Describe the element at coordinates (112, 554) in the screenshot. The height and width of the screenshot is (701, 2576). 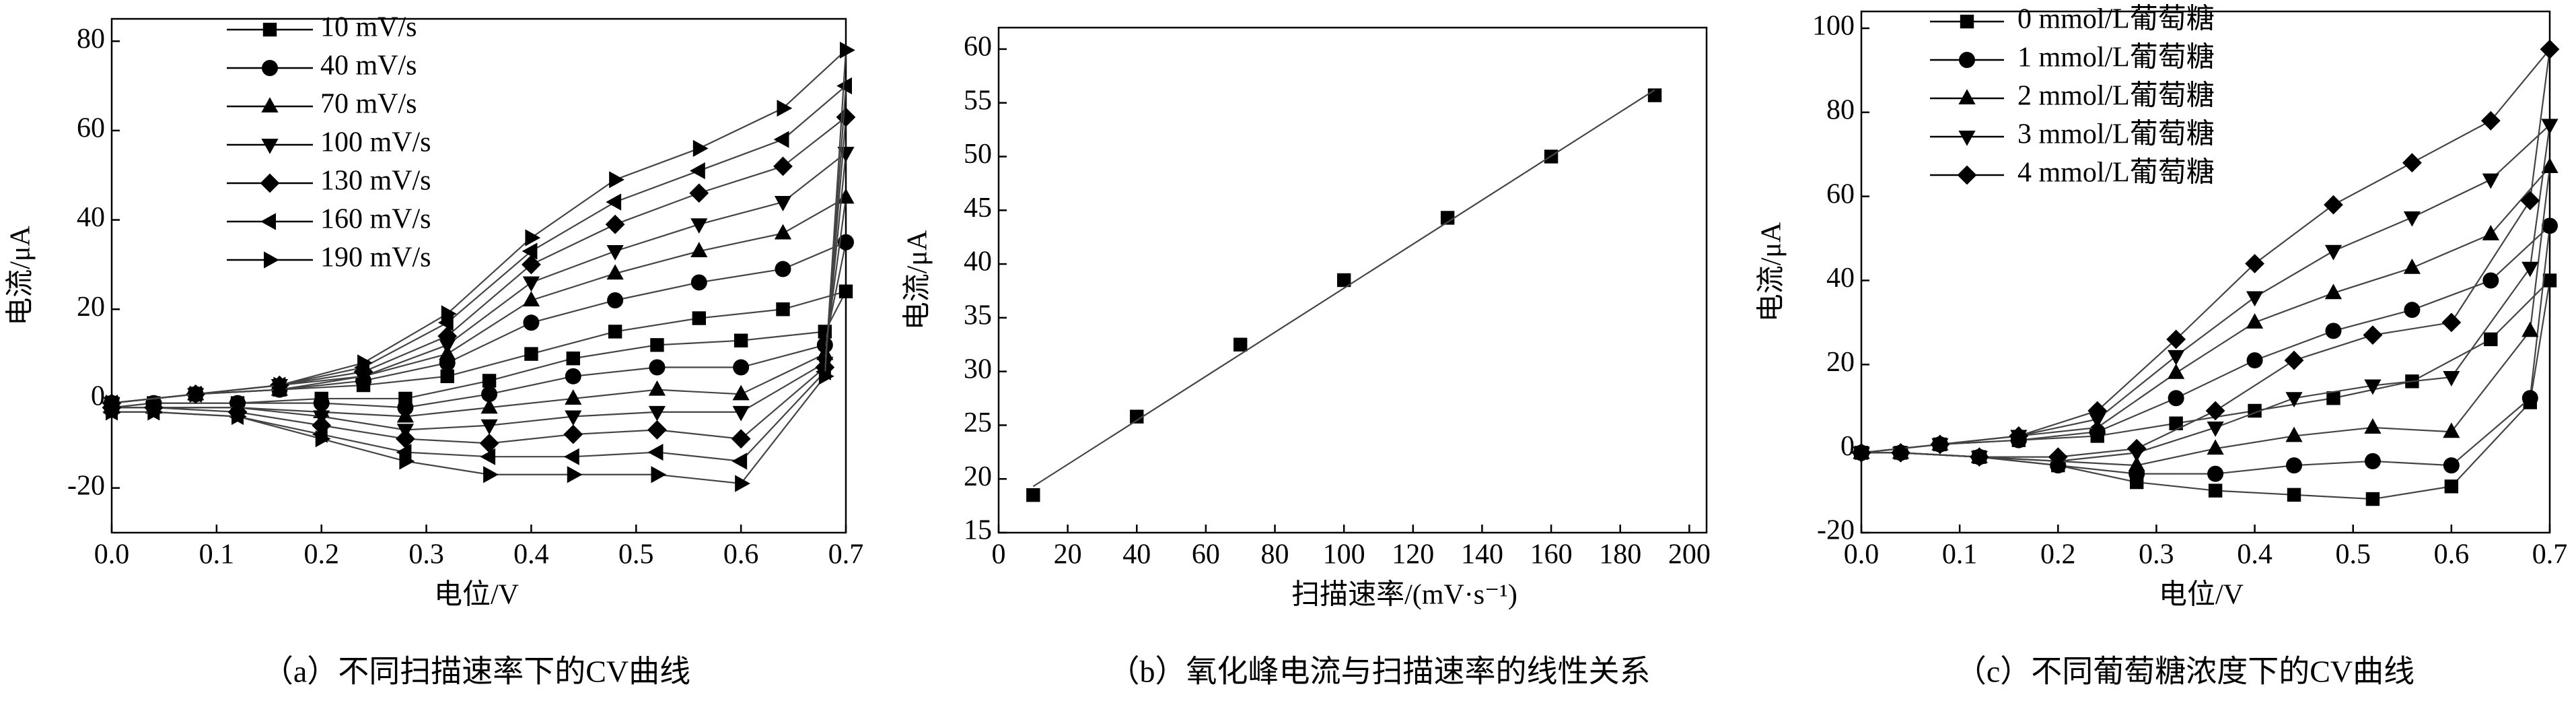
I see `x-tick-label: 0.0` at that location.